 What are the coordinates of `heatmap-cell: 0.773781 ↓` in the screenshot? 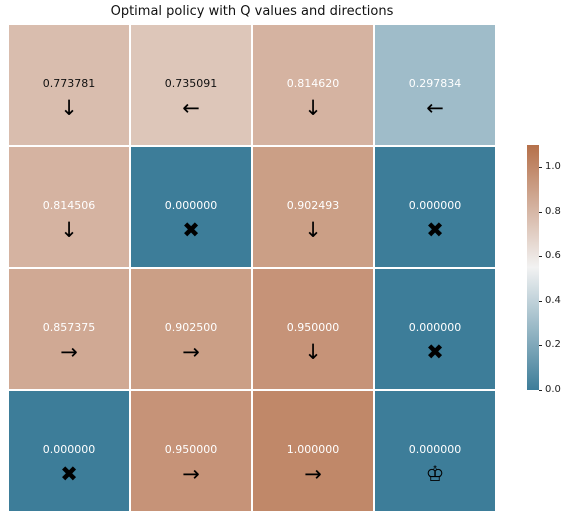 It's located at (69, 85).